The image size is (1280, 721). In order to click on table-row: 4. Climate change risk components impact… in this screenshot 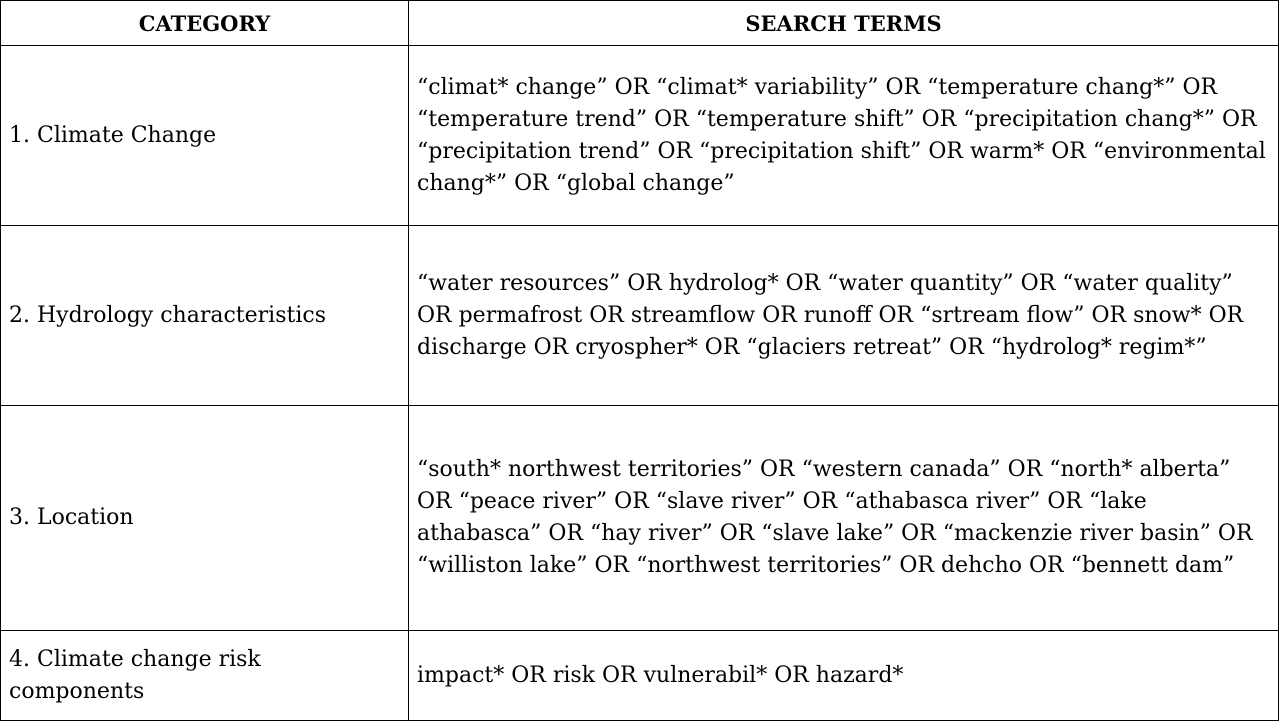, I will do `click(639, 675)`.